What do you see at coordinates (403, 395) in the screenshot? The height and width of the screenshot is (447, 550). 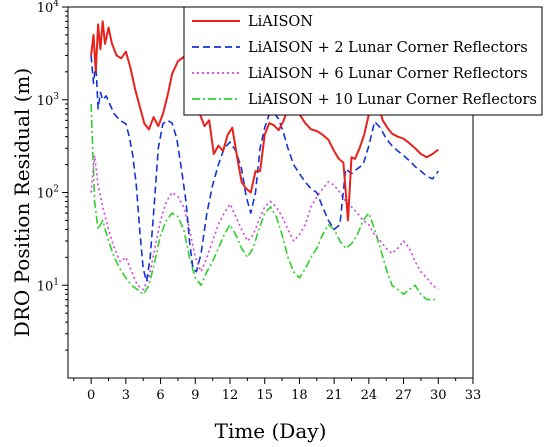 I see `x-tick-label-9: 27` at bounding box center [403, 395].